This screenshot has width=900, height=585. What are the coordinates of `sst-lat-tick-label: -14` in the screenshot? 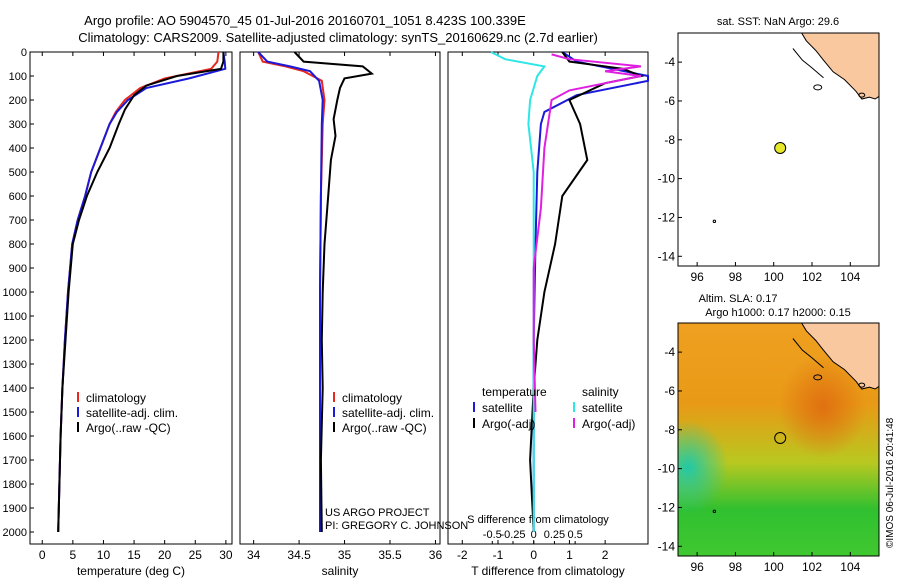 It's located at (667, 256).